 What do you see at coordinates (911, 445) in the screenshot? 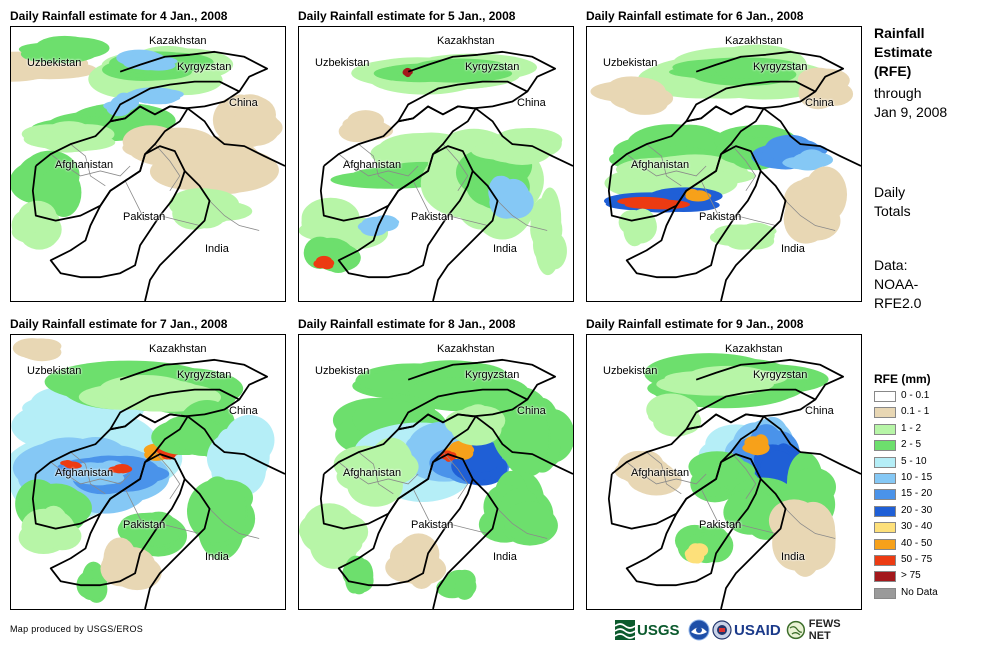
I see `legend-label: 2 - 5` at bounding box center [911, 445].